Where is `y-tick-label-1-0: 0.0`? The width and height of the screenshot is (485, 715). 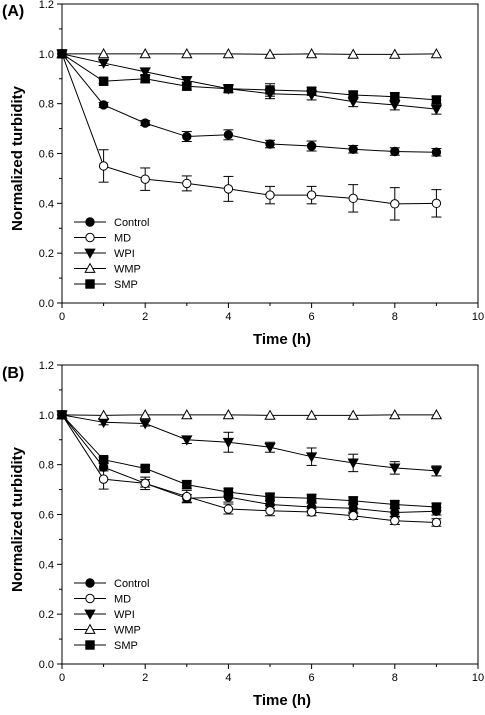
y-tick-label-1-0: 0.0 is located at coordinates (46, 304).